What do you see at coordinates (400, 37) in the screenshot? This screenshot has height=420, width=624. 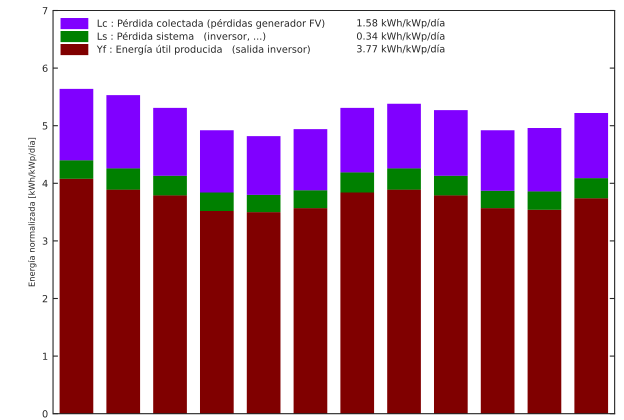 I see `annotation: 0.34 kWh/kWp/día` at bounding box center [400, 37].